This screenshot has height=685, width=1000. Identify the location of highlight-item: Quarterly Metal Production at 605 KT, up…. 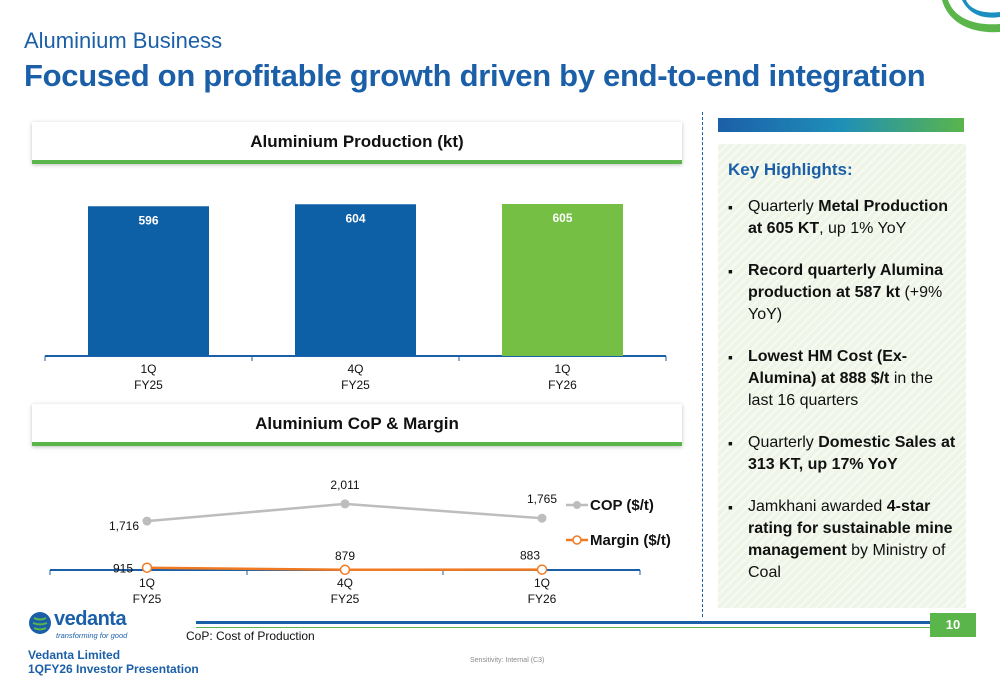
(842, 218).